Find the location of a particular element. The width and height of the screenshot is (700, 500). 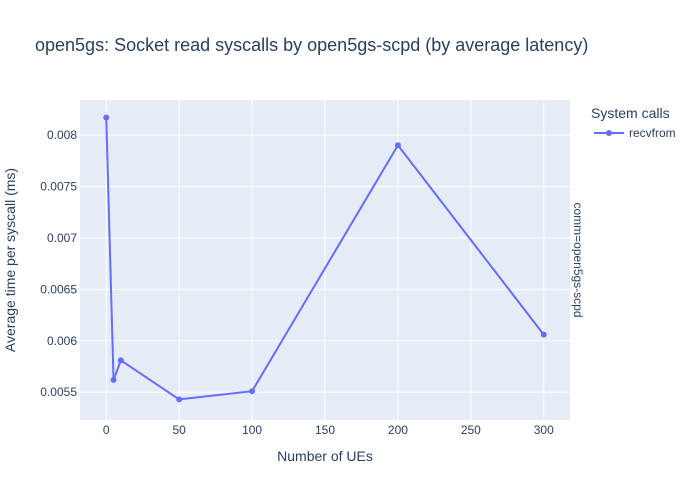

y-tick-label: 0.0065 is located at coordinates (58, 289).